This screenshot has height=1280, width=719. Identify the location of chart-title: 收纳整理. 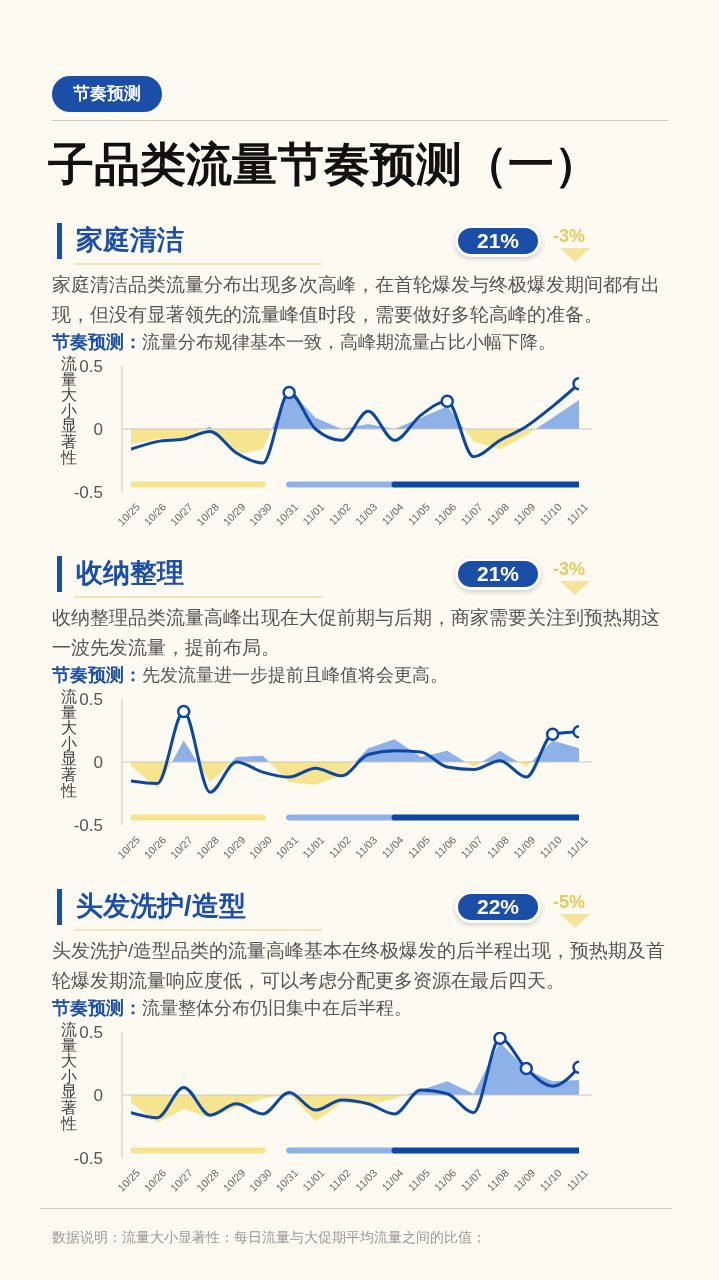
(130, 573).